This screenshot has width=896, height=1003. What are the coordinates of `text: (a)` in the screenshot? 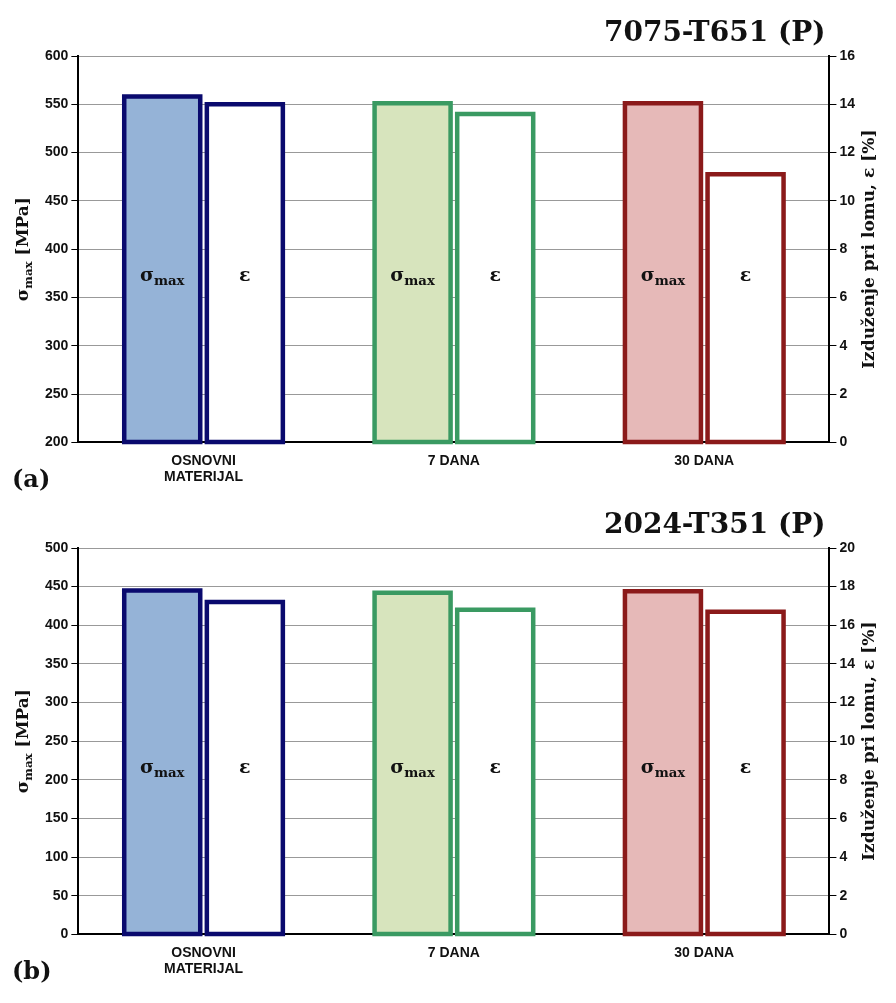 It's located at (31, 478).